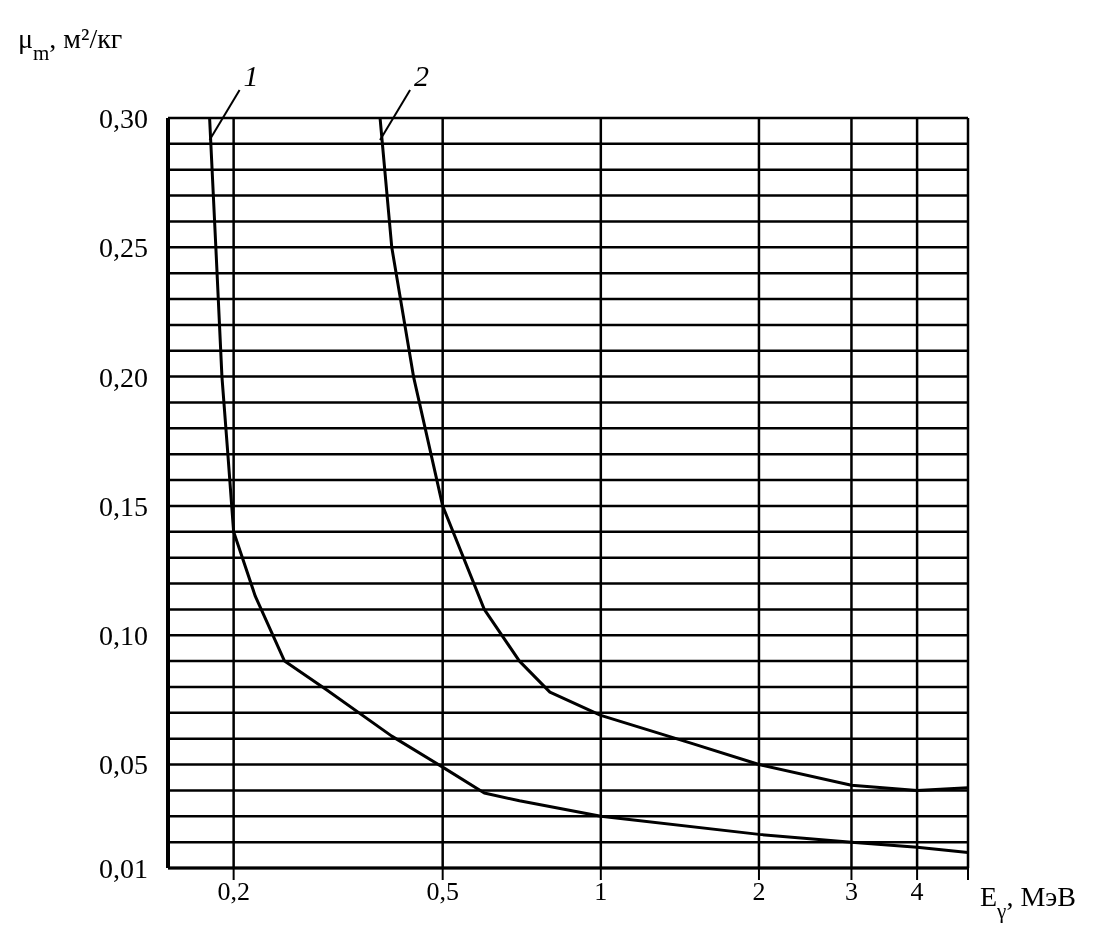 The image size is (1107, 952). What do you see at coordinates (123, 506) in the screenshot?
I see `y-tick-label: 0,15` at bounding box center [123, 506].